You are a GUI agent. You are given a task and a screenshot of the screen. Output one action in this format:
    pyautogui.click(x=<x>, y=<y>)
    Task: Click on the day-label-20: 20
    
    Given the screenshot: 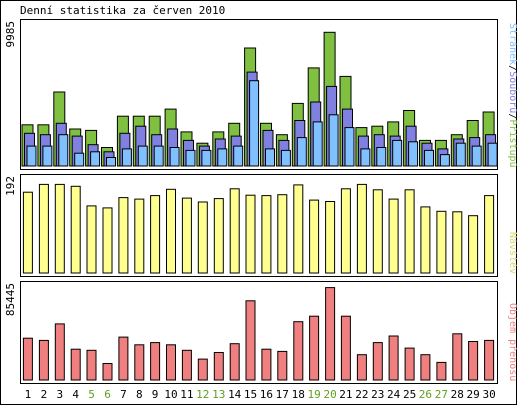 What is the action you would take?
    pyautogui.click(x=329, y=394)
    